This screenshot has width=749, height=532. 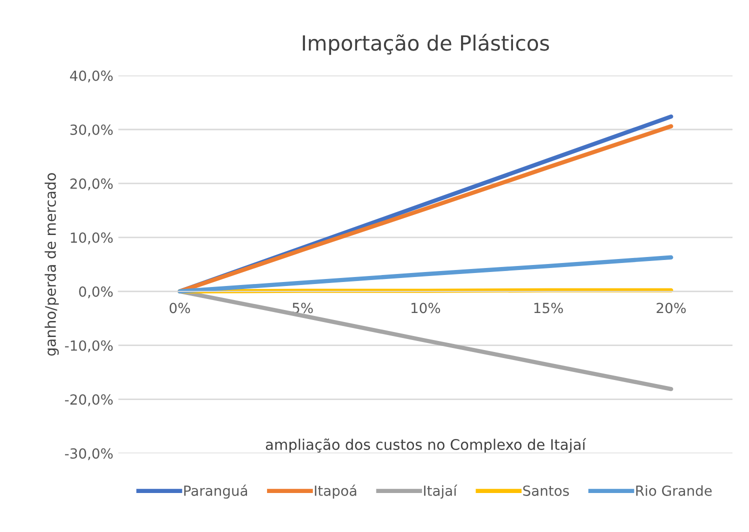 What do you see at coordinates (335, 491) in the screenshot?
I see `legend-label: Itapoá` at bounding box center [335, 491].